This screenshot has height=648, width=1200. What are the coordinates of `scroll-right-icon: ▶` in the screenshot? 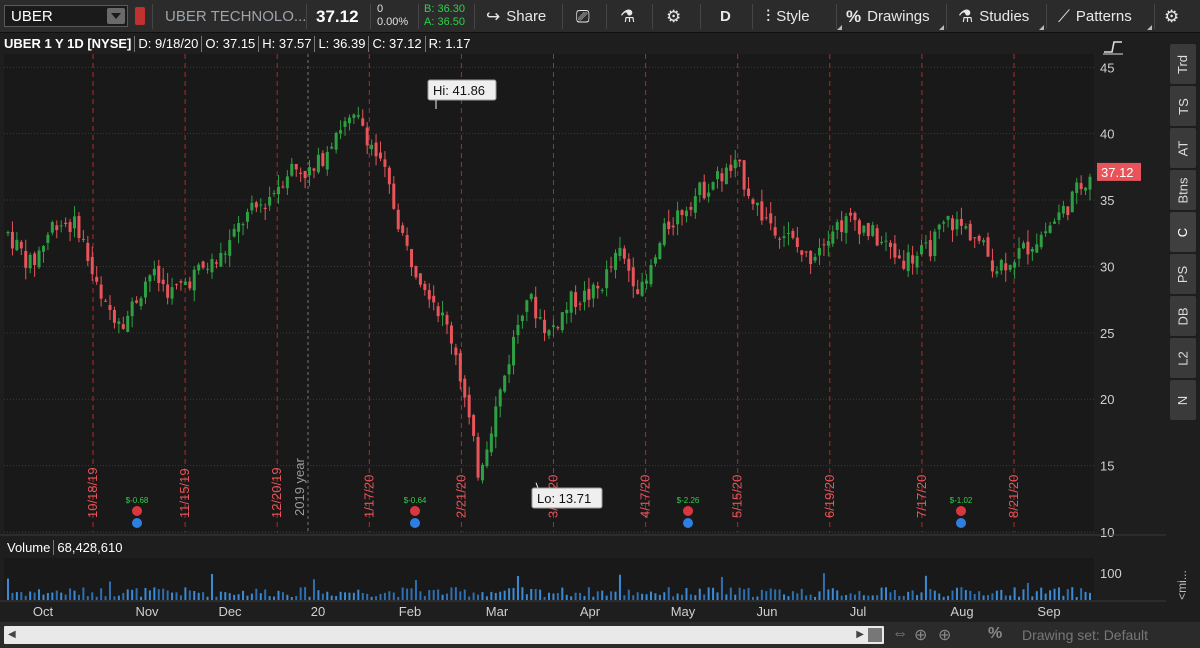 It's located at (860, 634).